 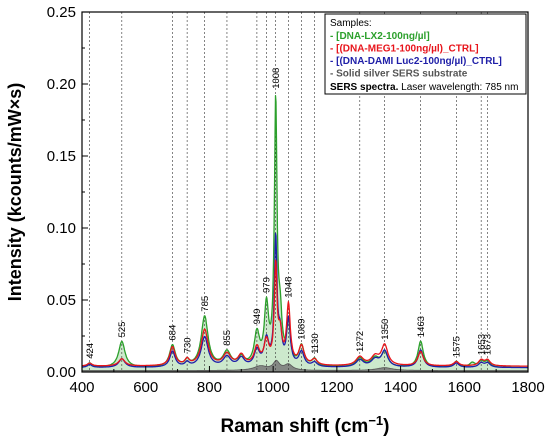 What do you see at coordinates (380, 36) in the screenshot?
I see `legend-entry: - [DNA-LX2-100ng/µl]` at bounding box center [380, 36].